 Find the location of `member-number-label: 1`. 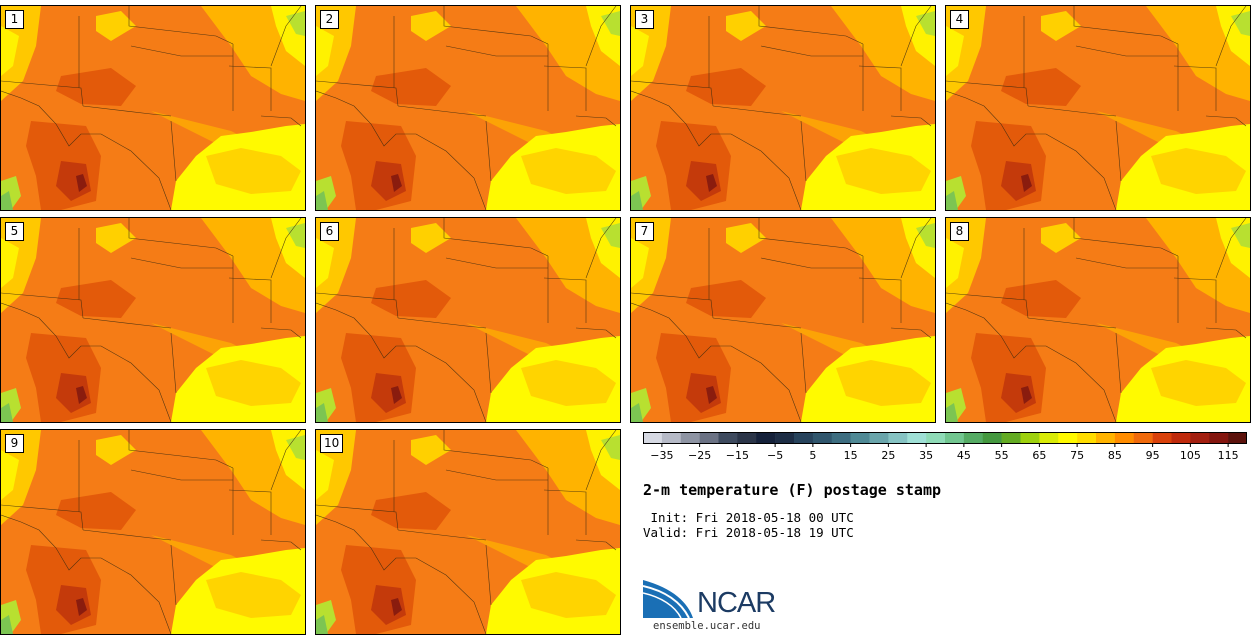

member-number-label: 1 is located at coordinates (14, 19).